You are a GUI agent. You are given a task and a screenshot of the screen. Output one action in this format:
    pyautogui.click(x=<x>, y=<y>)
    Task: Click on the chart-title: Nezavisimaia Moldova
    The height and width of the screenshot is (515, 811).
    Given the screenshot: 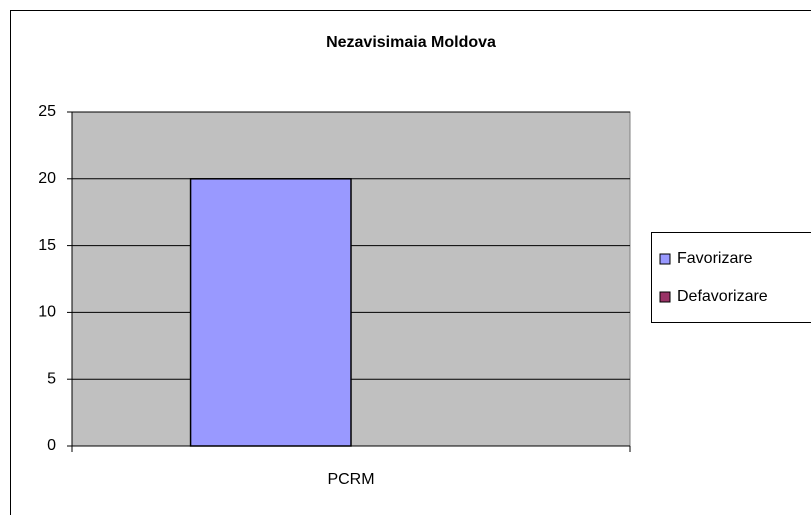 What is the action you would take?
    pyautogui.click(x=411, y=42)
    